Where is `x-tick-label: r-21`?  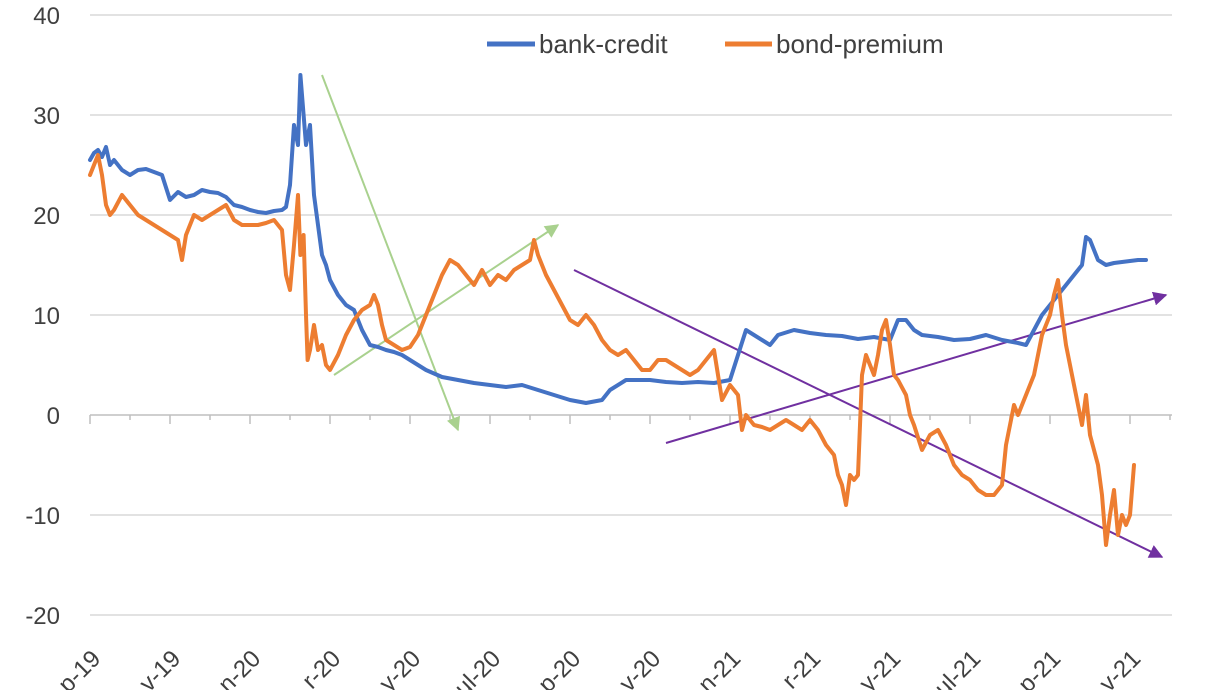 x-tick-label: r-21 is located at coordinates (801, 667).